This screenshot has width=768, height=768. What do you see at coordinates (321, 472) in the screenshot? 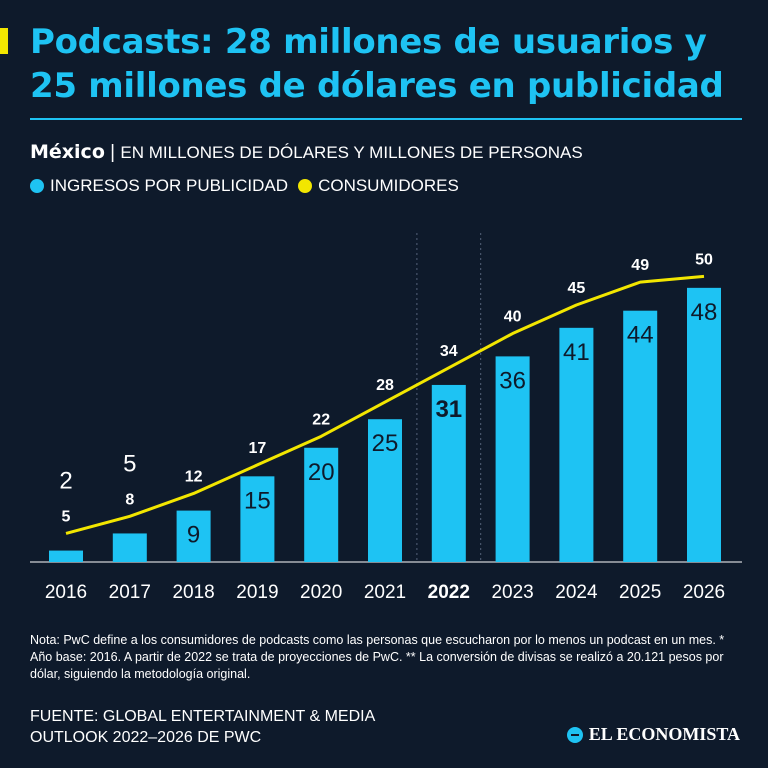
I see `bar-label-2020: 20` at bounding box center [321, 472].